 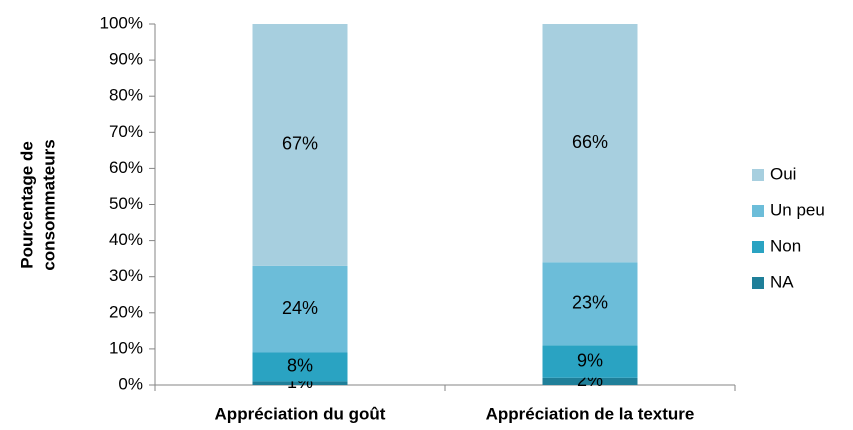 I want to click on y-axis-title-line: consommateurs, so click(x=48, y=204).